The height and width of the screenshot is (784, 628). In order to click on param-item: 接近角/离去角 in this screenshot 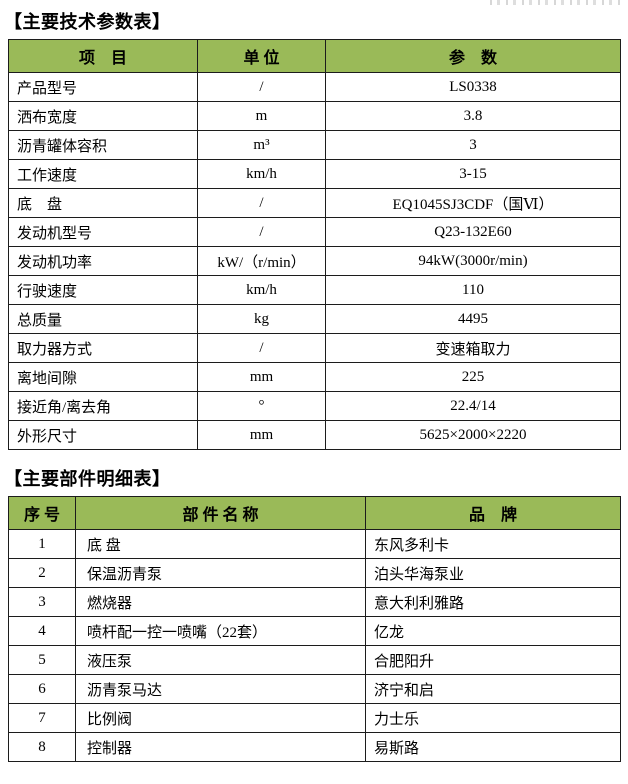, I will do `click(103, 406)`.